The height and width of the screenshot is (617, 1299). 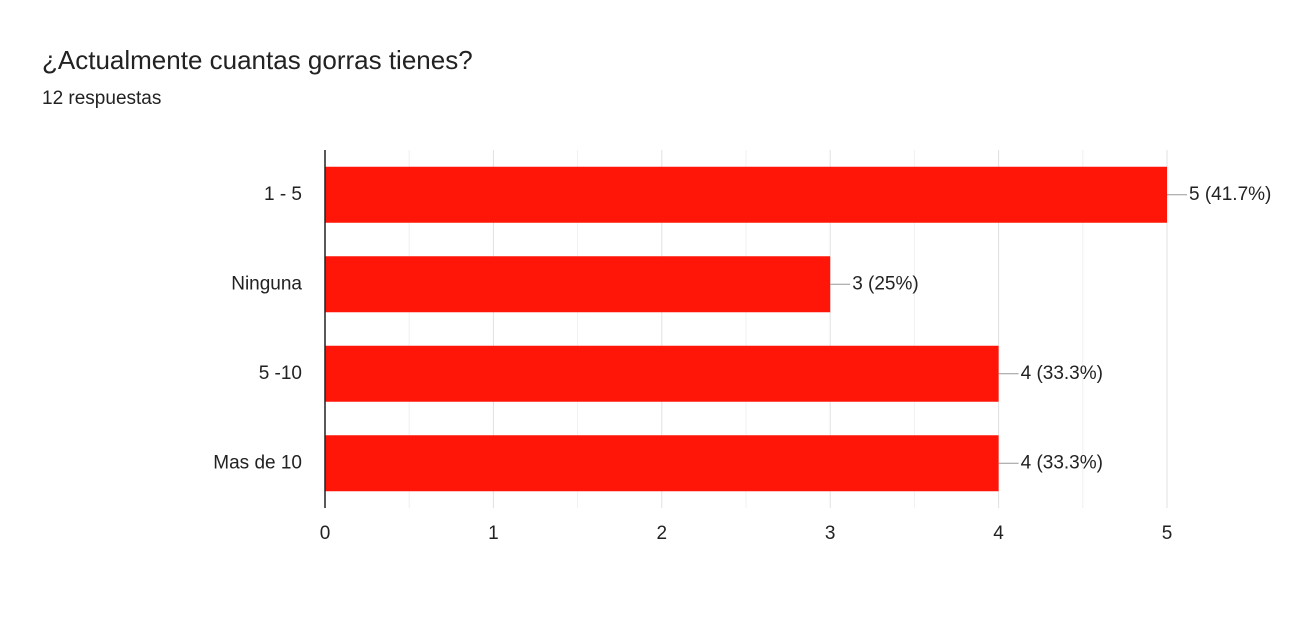 I want to click on x-tick-label: 2, so click(x=662, y=533).